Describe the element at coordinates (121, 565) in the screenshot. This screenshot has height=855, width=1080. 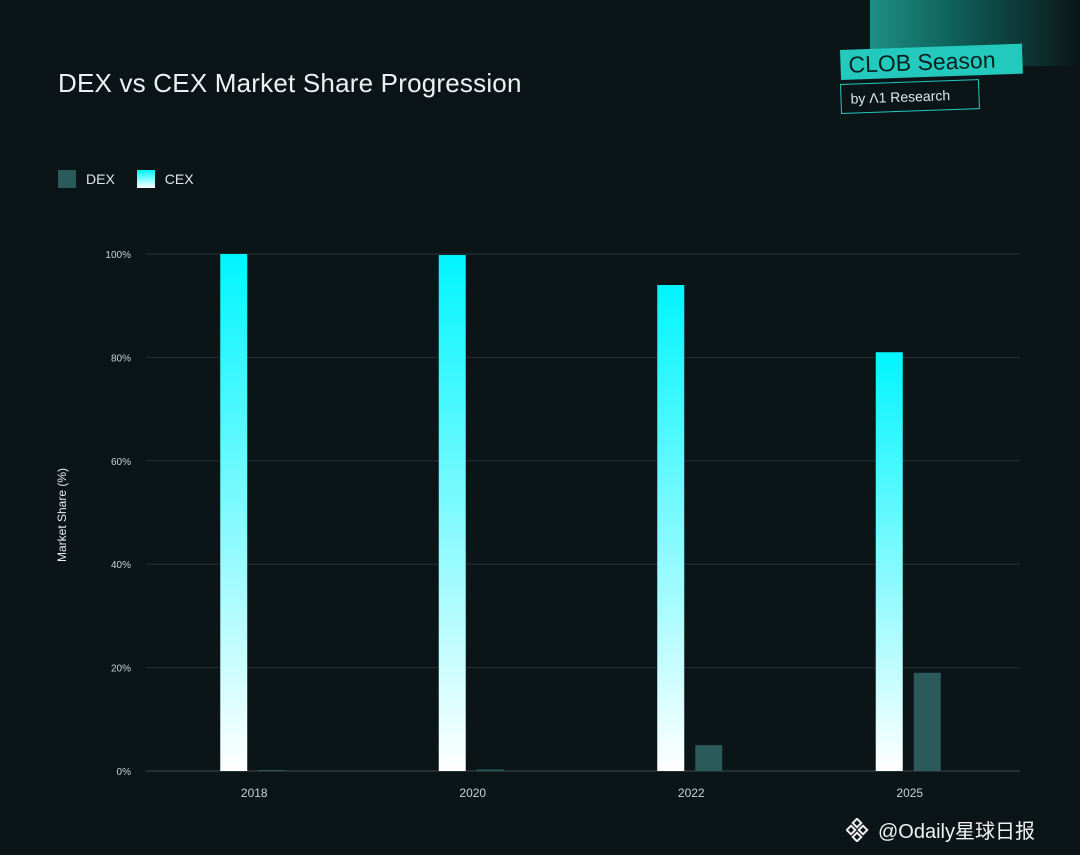
I see `y-tick-label: 40%` at that location.